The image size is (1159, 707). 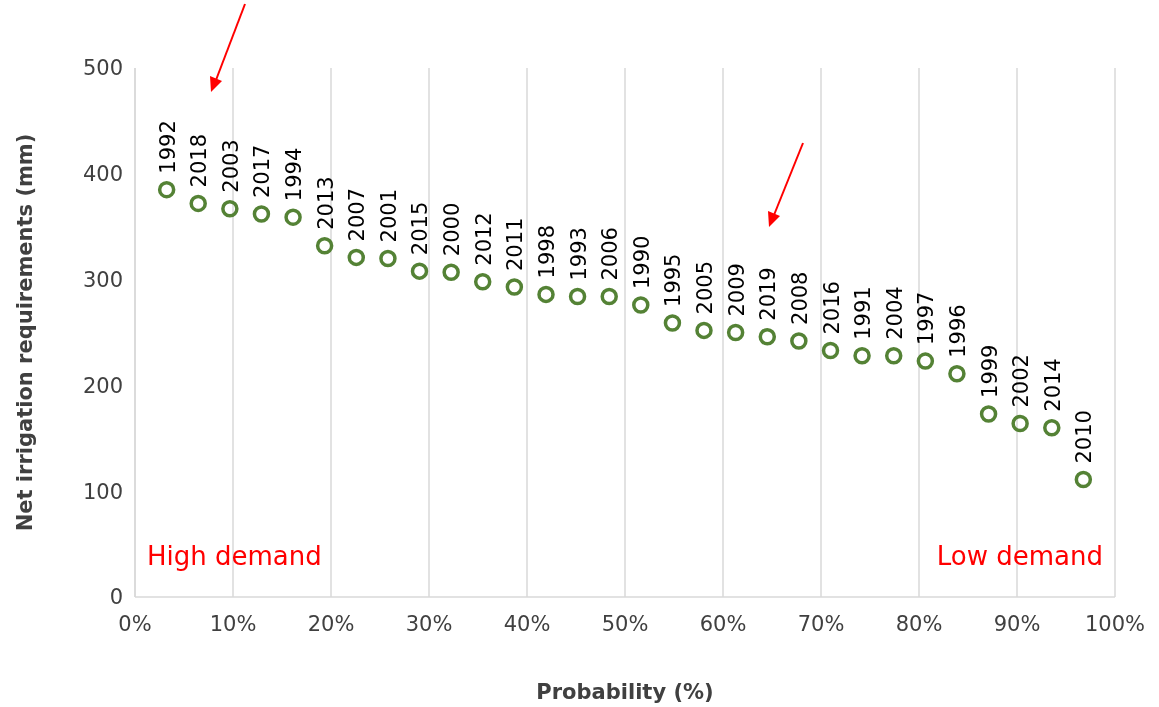 What do you see at coordinates (547, 251) in the screenshot?
I see `annotation: 1998` at bounding box center [547, 251].